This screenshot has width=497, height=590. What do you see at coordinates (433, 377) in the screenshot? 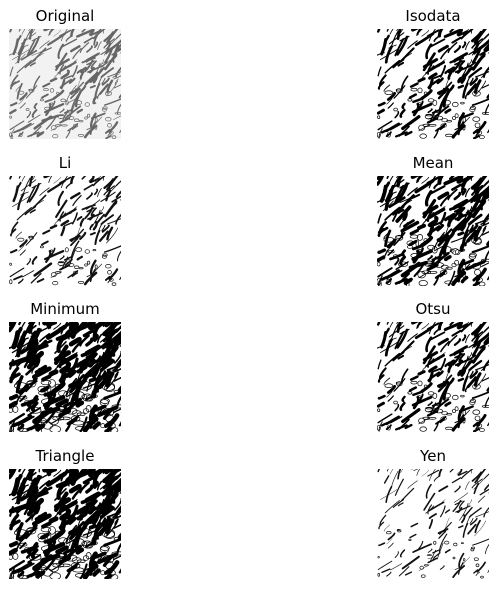
I see `otsu-image` at bounding box center [433, 377].